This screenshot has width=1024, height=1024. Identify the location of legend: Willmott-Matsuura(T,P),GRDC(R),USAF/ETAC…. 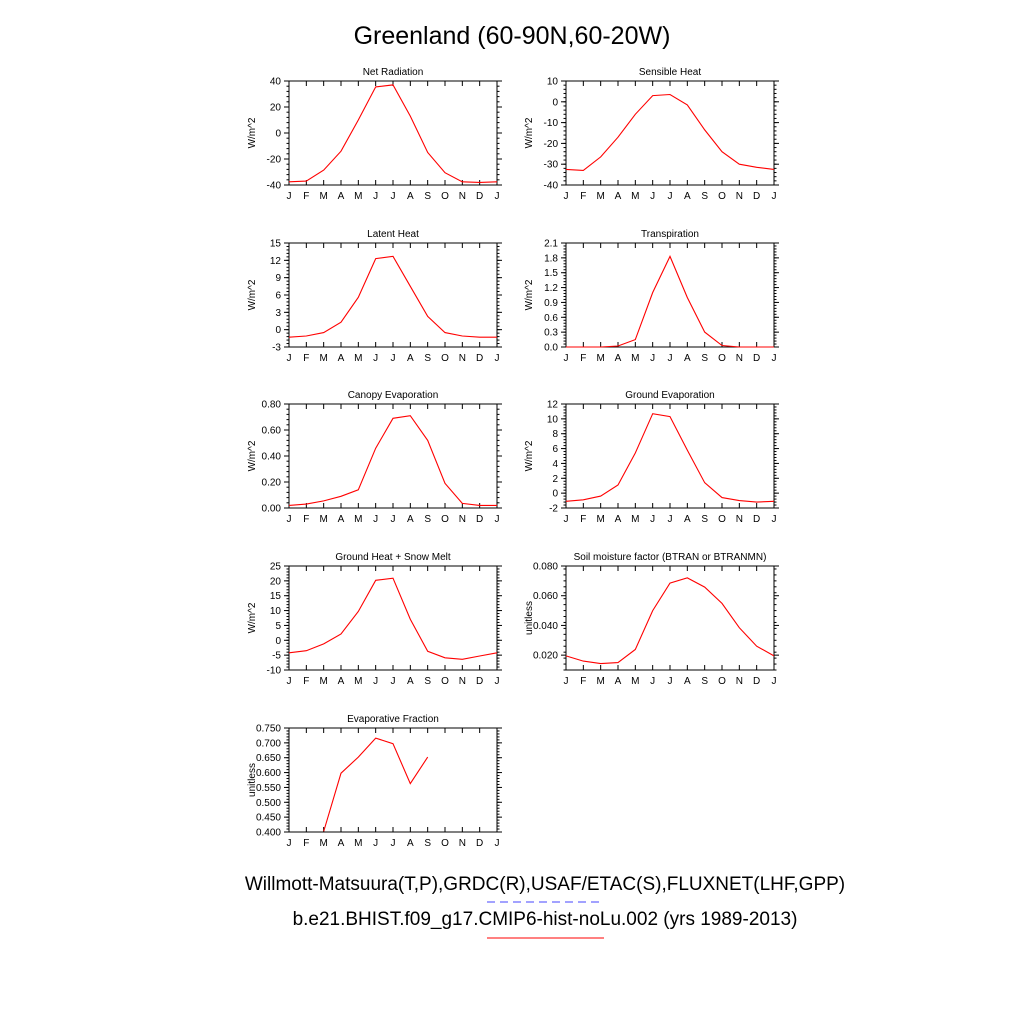
(545, 906).